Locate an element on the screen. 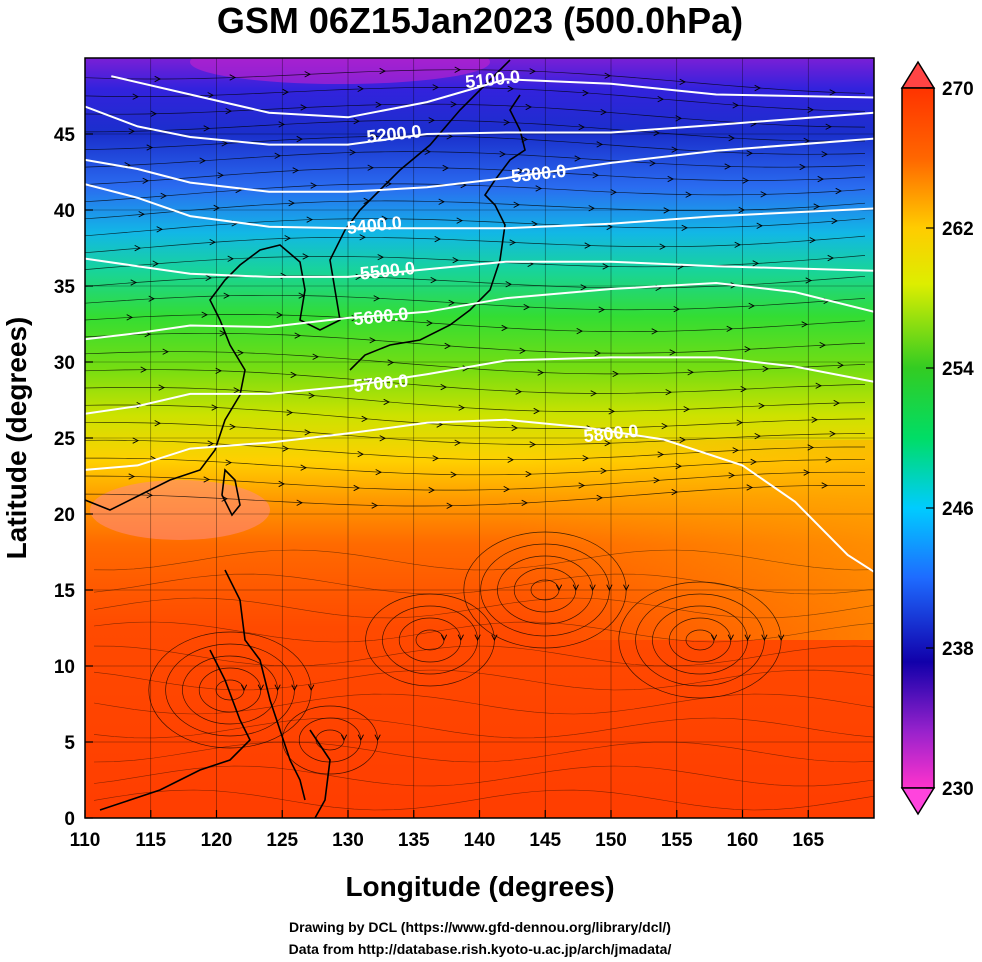  x-tick-label: 125 is located at coordinates (282, 840).